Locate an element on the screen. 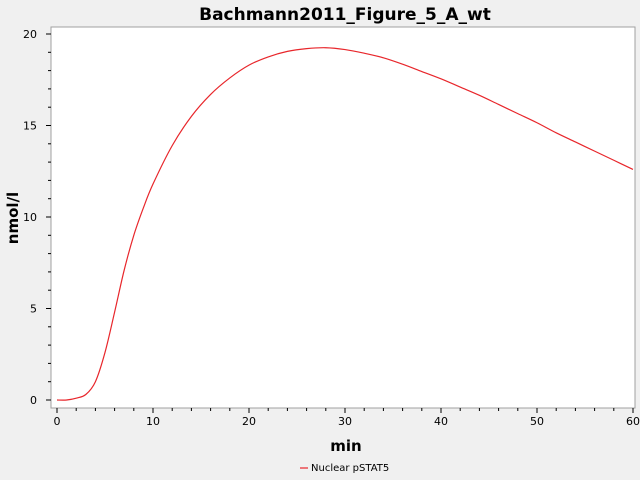  y-axis-label: nmol/l is located at coordinates (13, 218).